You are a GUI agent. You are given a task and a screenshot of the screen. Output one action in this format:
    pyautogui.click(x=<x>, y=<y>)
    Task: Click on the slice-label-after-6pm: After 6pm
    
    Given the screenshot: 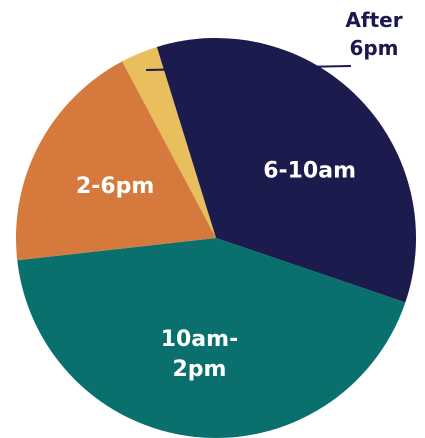 What is the action you would take?
    pyautogui.click(x=373, y=34)
    